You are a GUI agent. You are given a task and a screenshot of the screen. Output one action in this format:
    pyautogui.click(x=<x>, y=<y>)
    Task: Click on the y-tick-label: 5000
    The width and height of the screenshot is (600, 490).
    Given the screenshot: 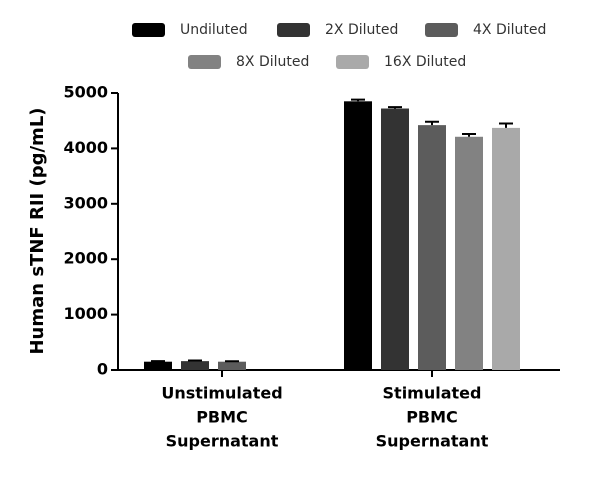 What is the action you would take?
    pyautogui.click(x=85, y=92)
    